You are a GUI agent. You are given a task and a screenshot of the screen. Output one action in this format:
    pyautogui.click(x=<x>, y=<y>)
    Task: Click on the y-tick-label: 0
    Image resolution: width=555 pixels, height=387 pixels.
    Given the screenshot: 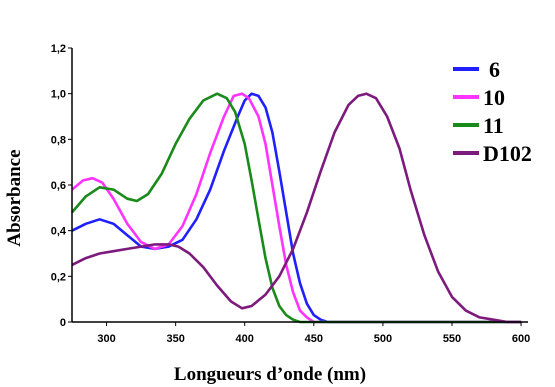 What is the action you would take?
    pyautogui.click(x=63, y=323)
    